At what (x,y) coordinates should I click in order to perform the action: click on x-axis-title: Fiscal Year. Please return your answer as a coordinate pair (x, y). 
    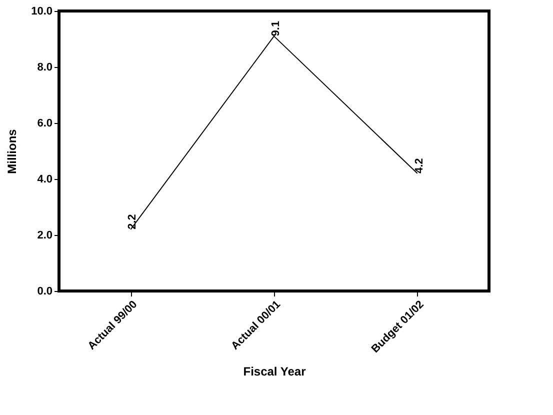
    Looking at the image, I should click on (274, 371).